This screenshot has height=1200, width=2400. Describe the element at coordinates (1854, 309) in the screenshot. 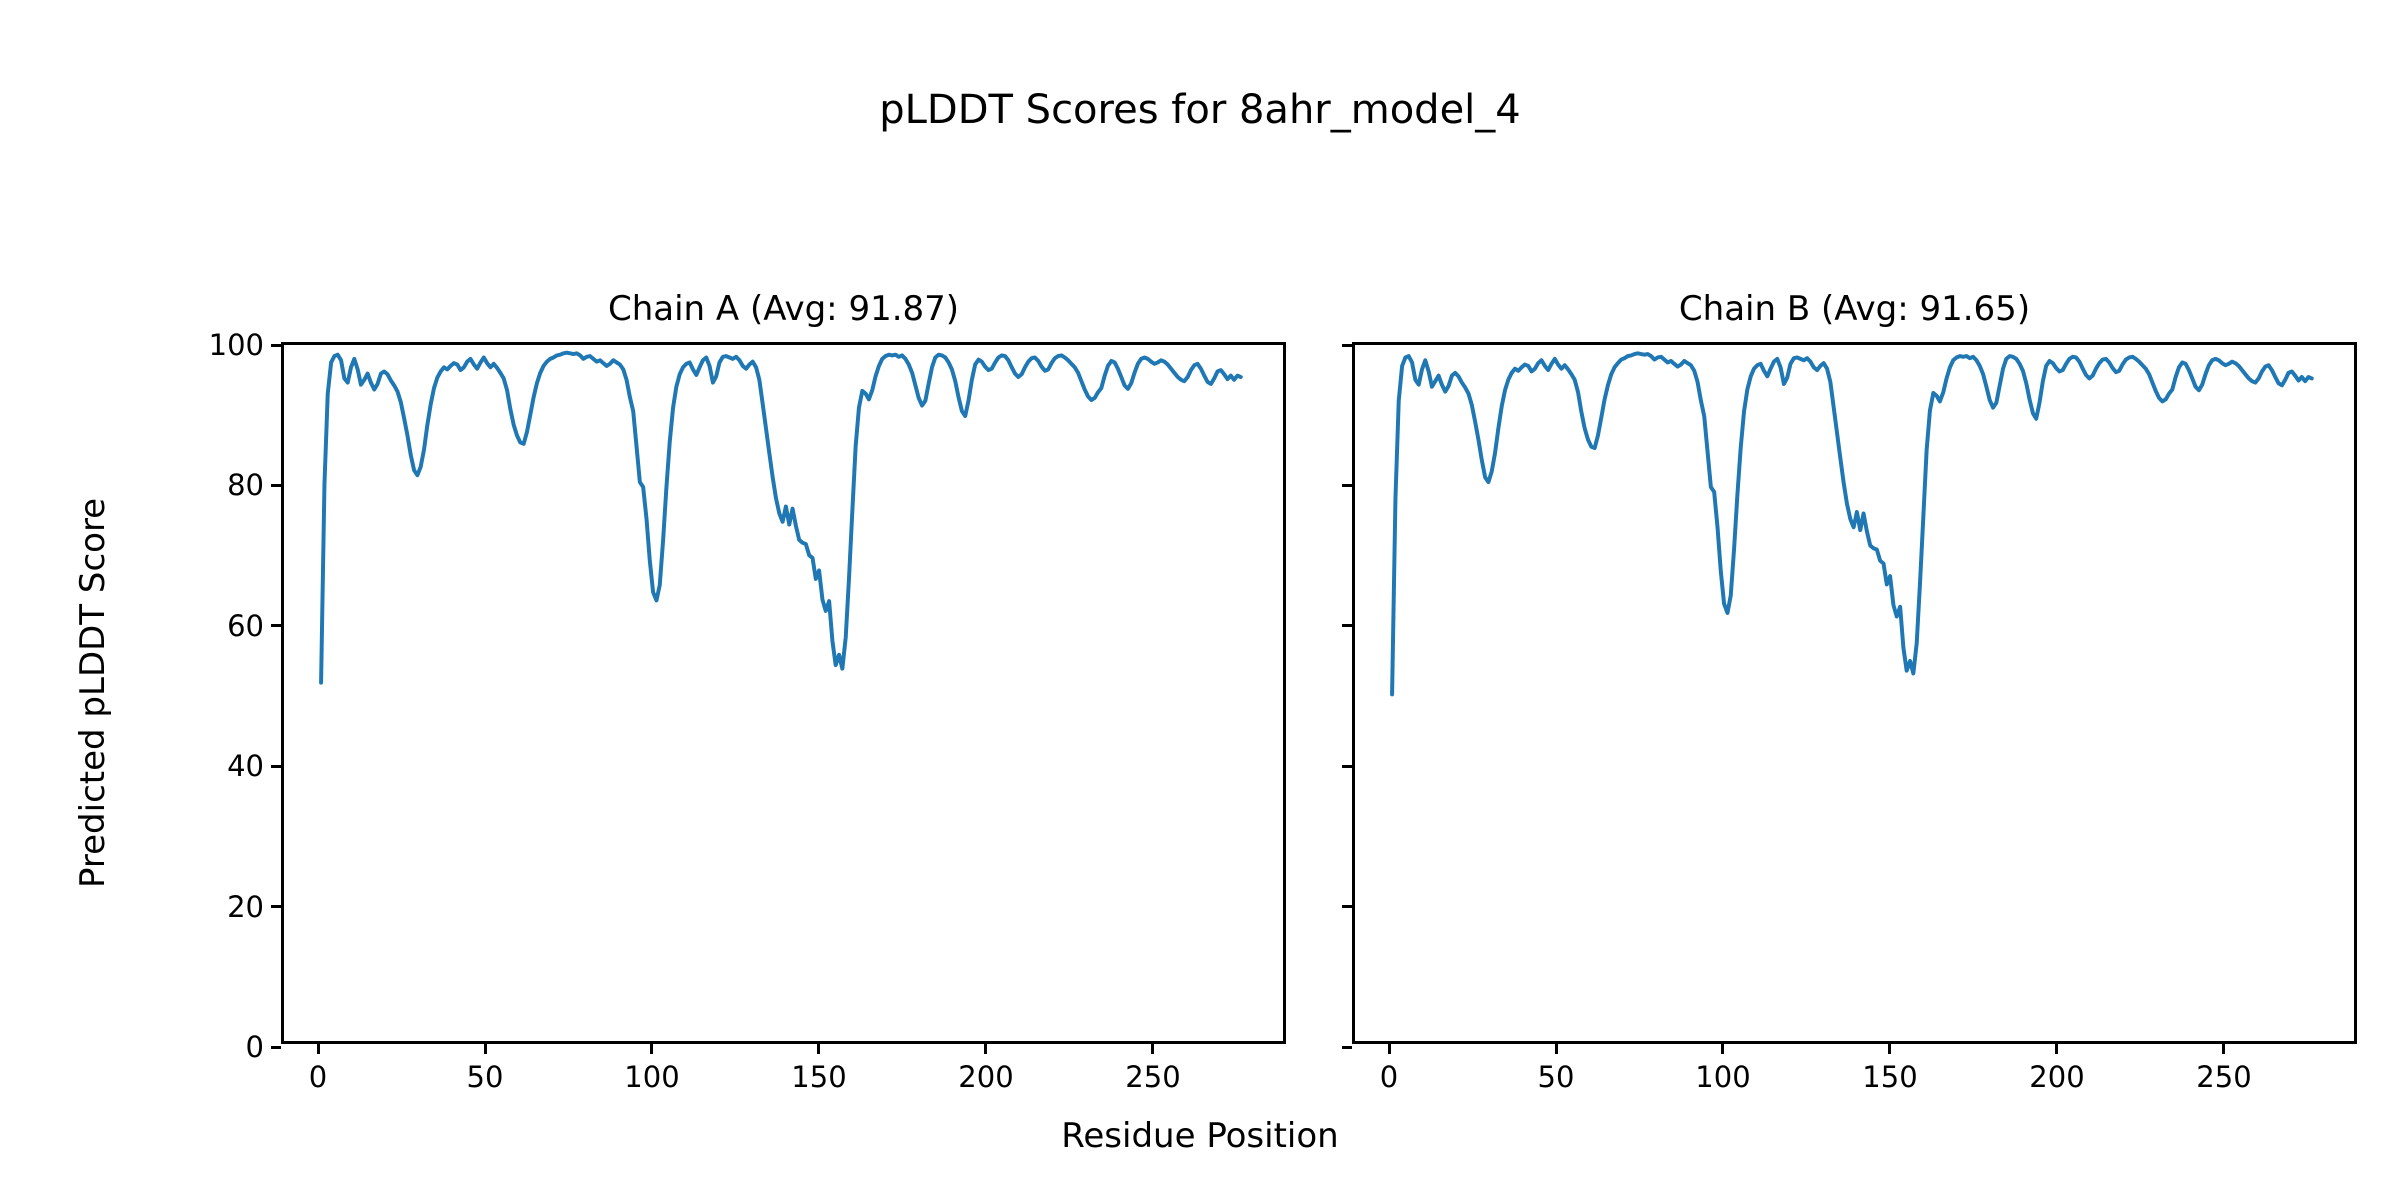

I see `subplot-title-chain-b: Chain B (Avg: 91.65)` at that location.